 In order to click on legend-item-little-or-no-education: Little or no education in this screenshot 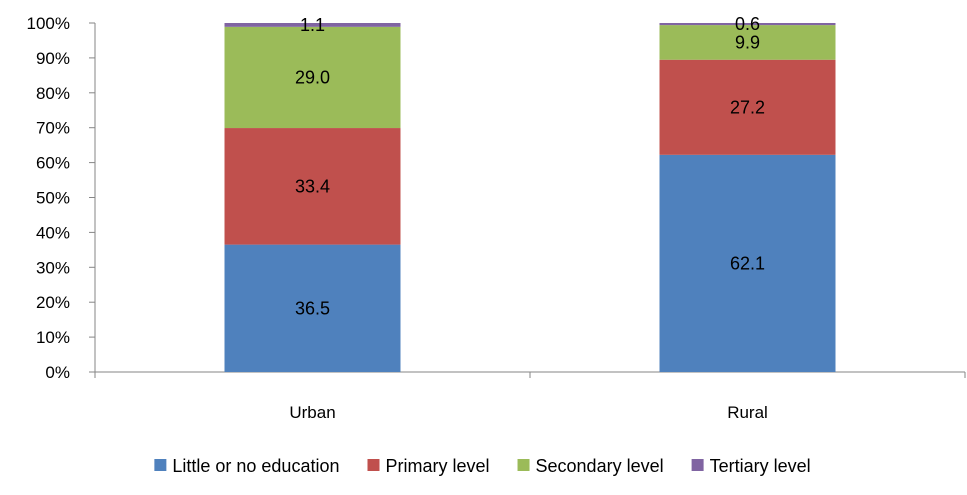, I will do `click(246, 466)`.